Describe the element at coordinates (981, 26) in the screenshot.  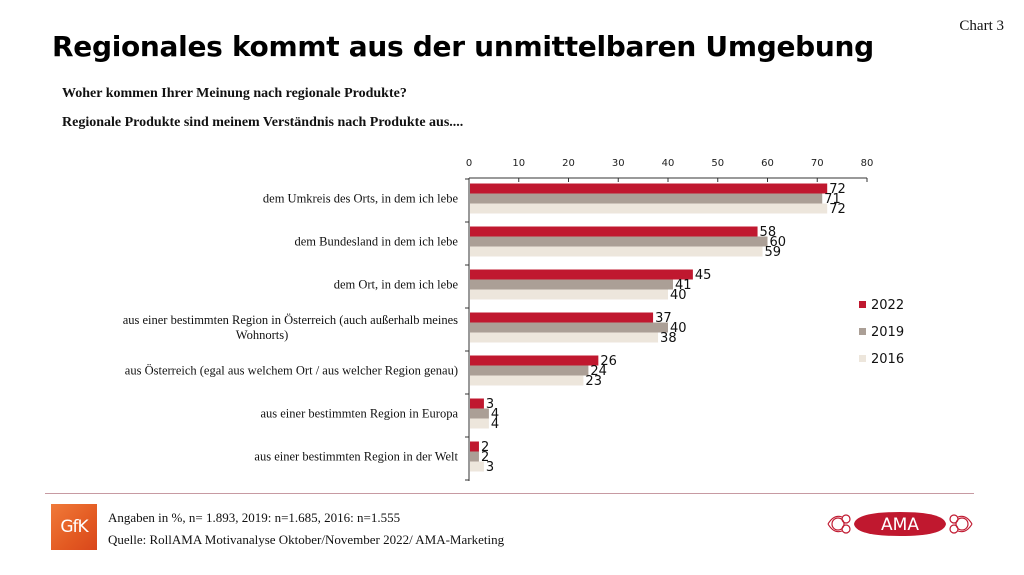
I see `chart-number: Chart 3` at that location.